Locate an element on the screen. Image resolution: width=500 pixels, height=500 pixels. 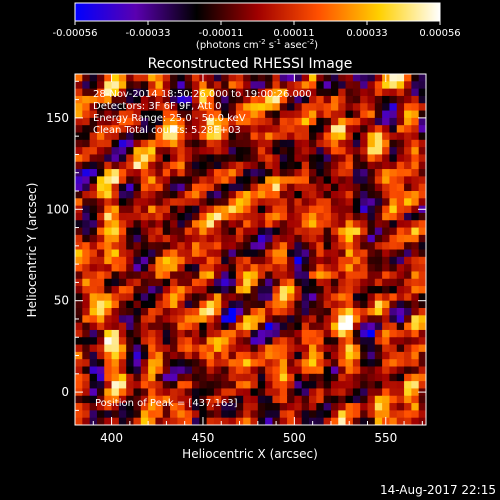
colorbar-label: (photons cm-2 s-1 asec-2) is located at coordinates (257, 44).